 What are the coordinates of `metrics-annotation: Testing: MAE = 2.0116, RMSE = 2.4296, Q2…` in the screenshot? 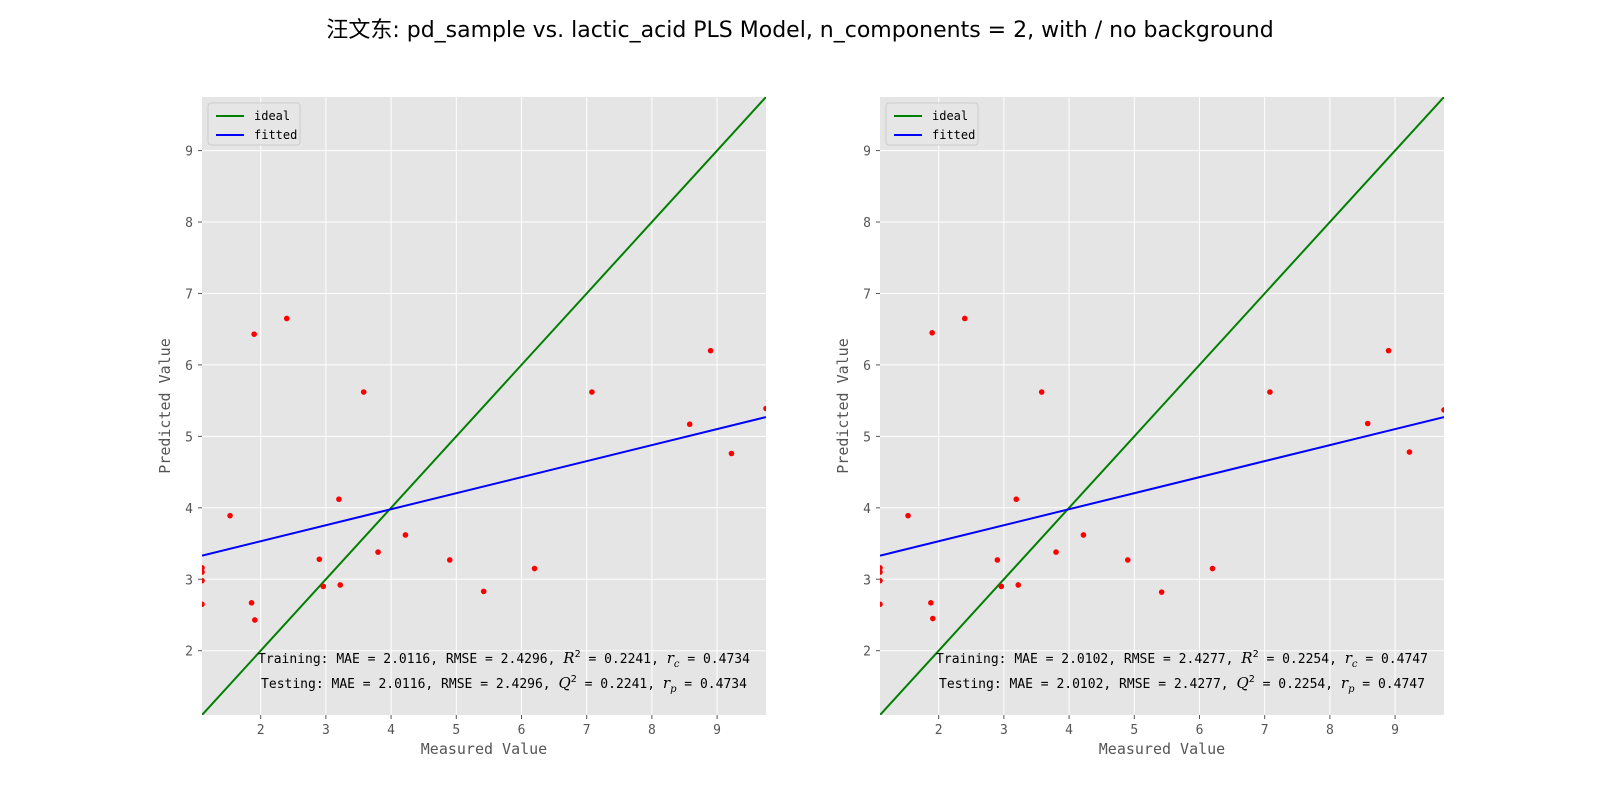 It's located at (504, 684).